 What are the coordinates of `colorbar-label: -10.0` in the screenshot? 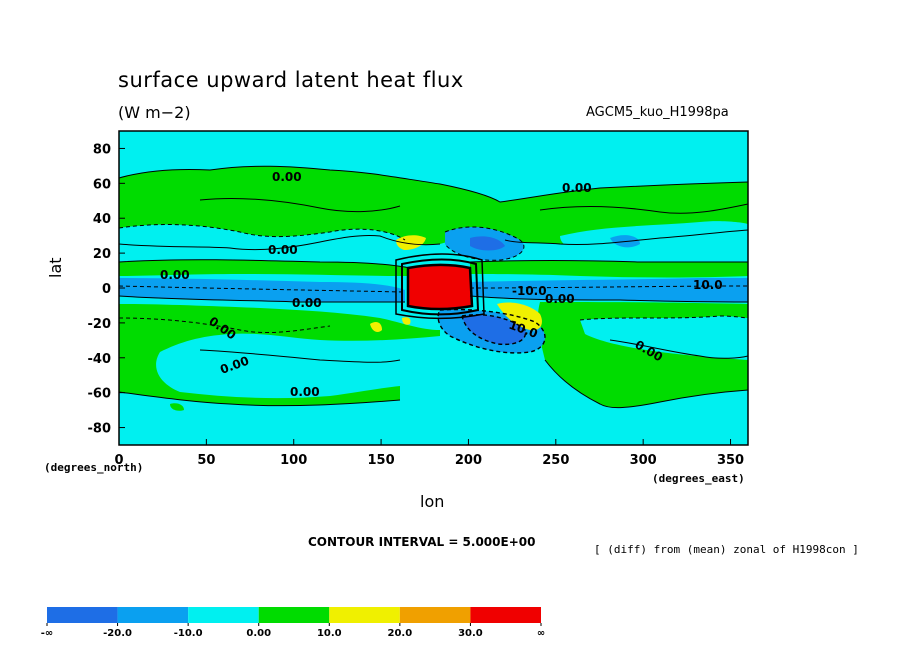 It's located at (188, 633).